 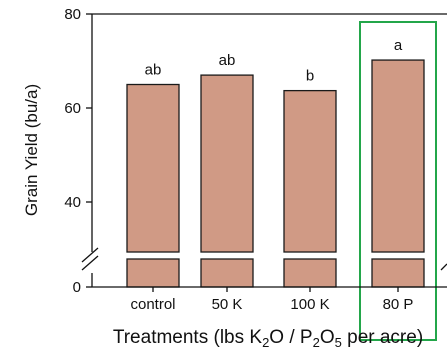 What do you see at coordinates (72, 108) in the screenshot?
I see `y-tick-label: 60` at bounding box center [72, 108].